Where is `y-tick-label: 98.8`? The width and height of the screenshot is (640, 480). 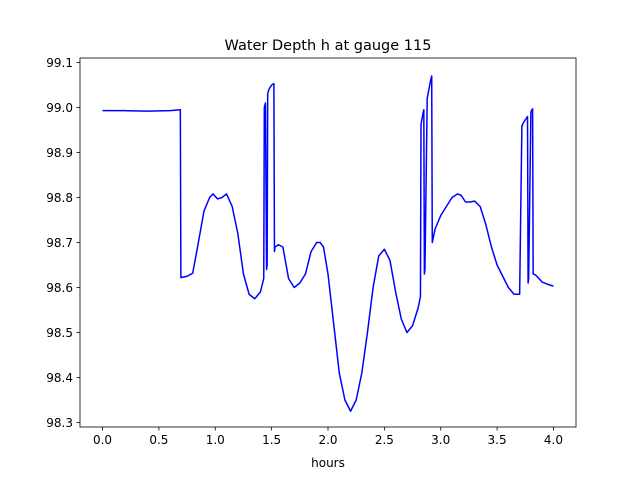
y-tick-label: 98.8 is located at coordinates (59, 198).